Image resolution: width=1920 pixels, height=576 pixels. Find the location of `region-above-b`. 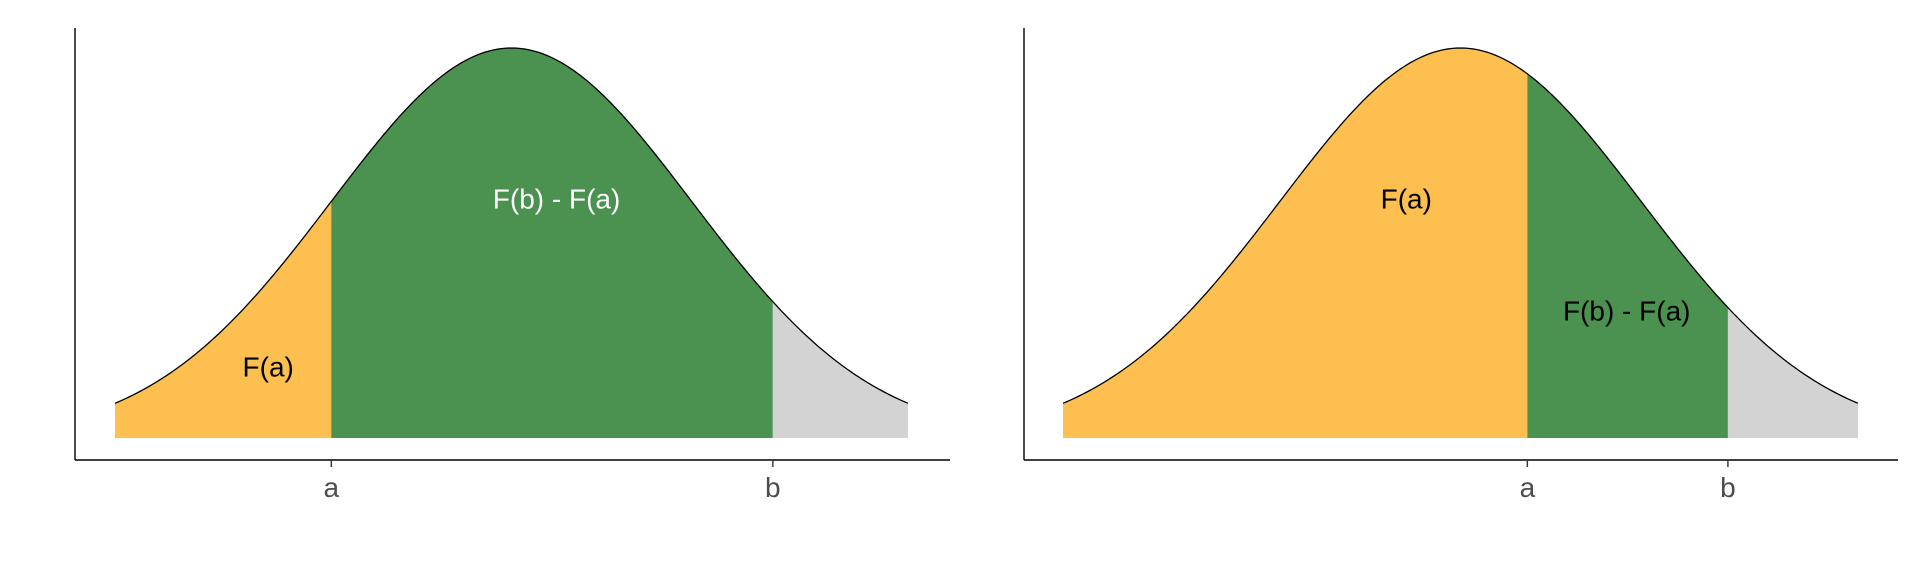

region-above-b is located at coordinates (840, 369).